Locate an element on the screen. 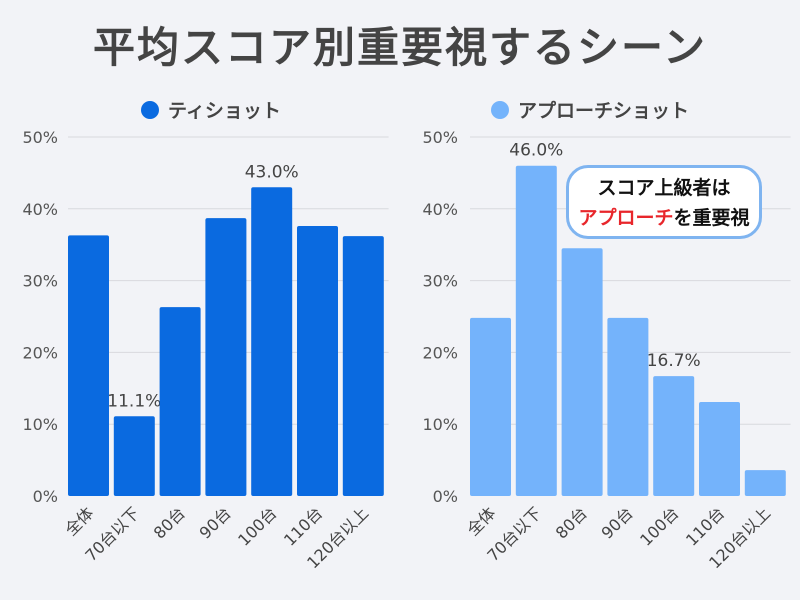  callout-box: スコア上級者は アプローチを重要視 is located at coordinates (664, 202).